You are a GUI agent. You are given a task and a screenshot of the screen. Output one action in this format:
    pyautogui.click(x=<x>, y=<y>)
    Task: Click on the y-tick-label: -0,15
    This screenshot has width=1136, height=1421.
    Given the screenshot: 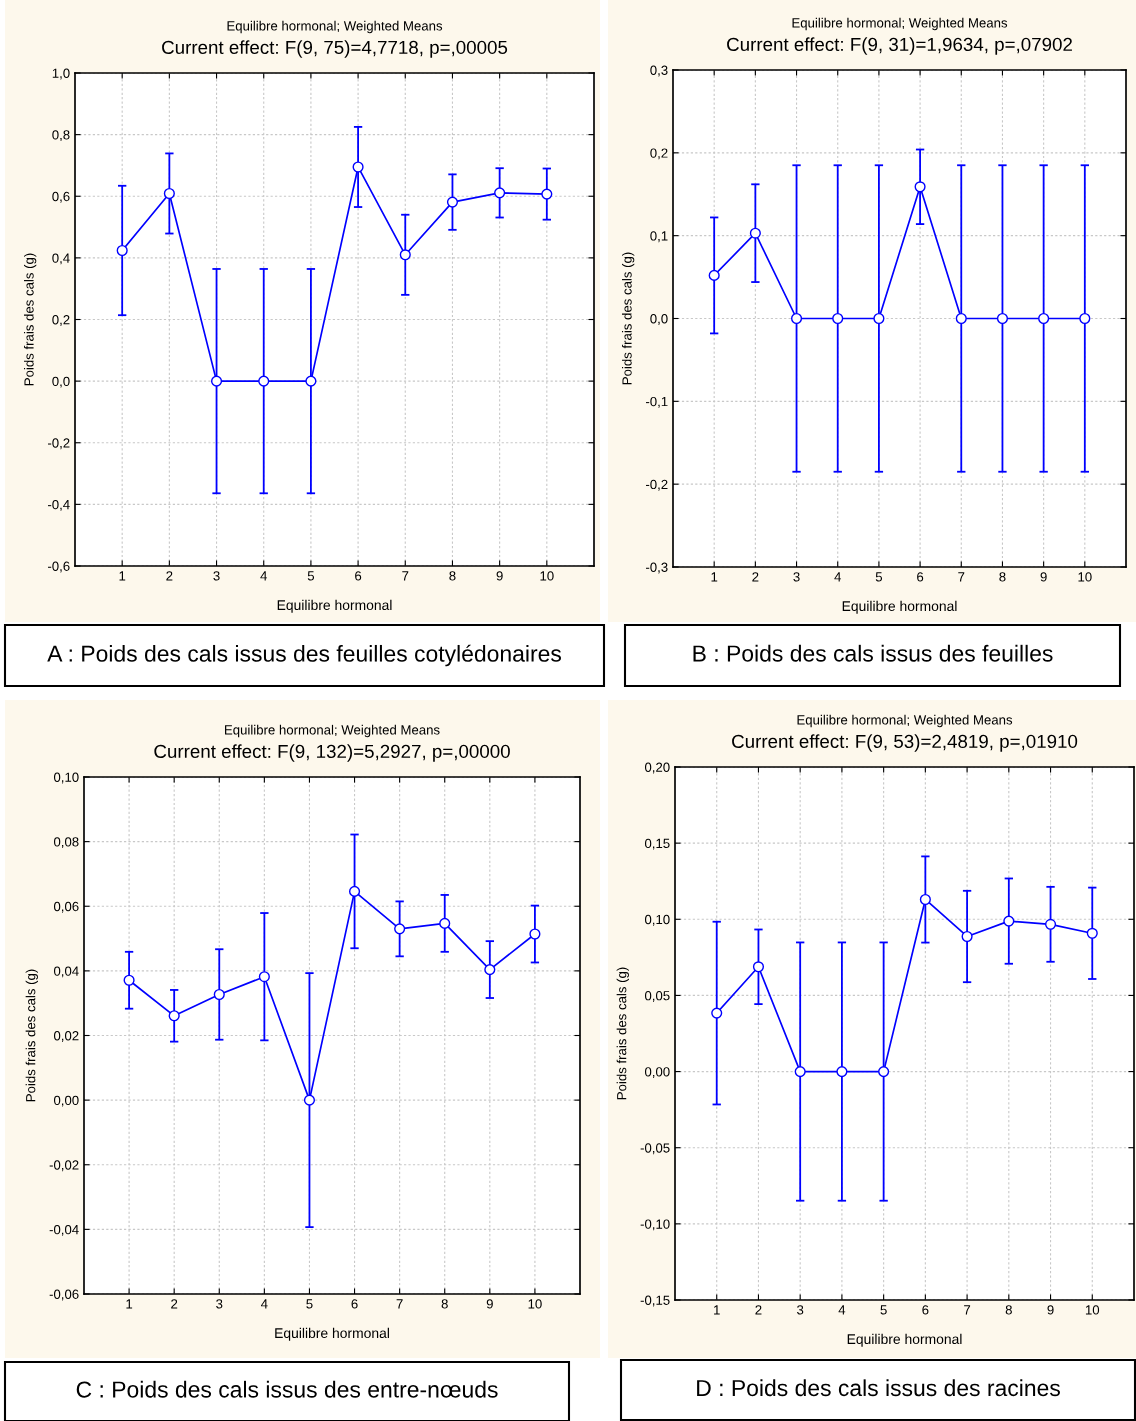 What is the action you would take?
    pyautogui.click(x=655, y=1301)
    